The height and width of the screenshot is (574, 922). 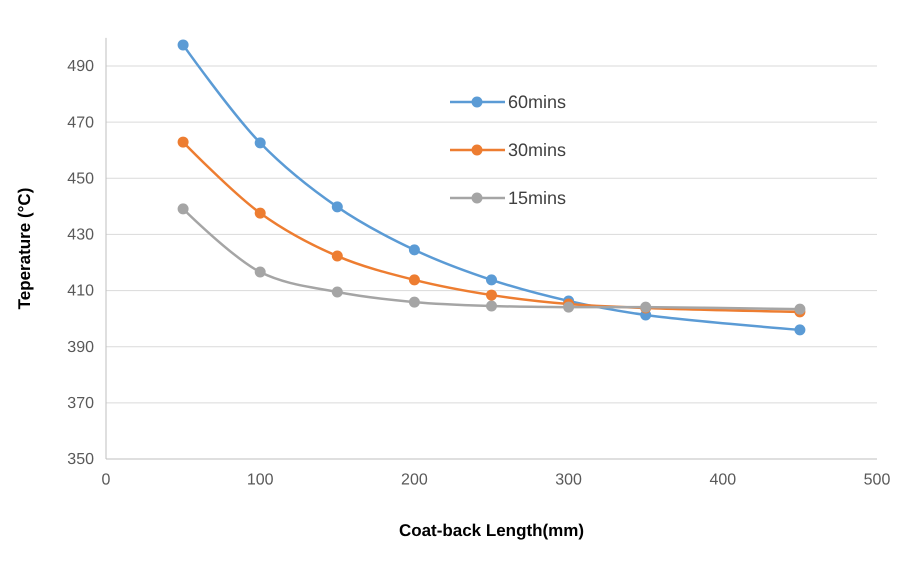 I want to click on y-tick-label: 430, so click(x=80, y=235).